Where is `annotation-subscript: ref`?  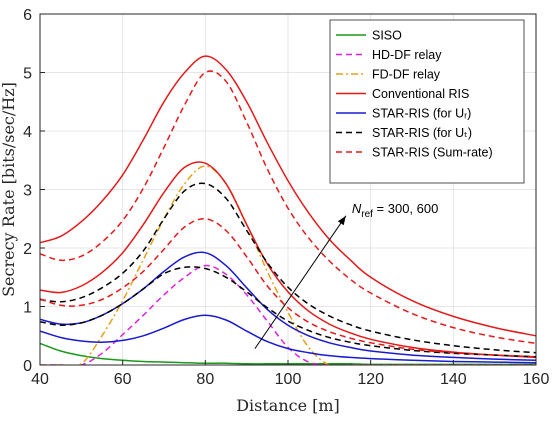
annotation-subscript: ref is located at coordinates (367, 214).